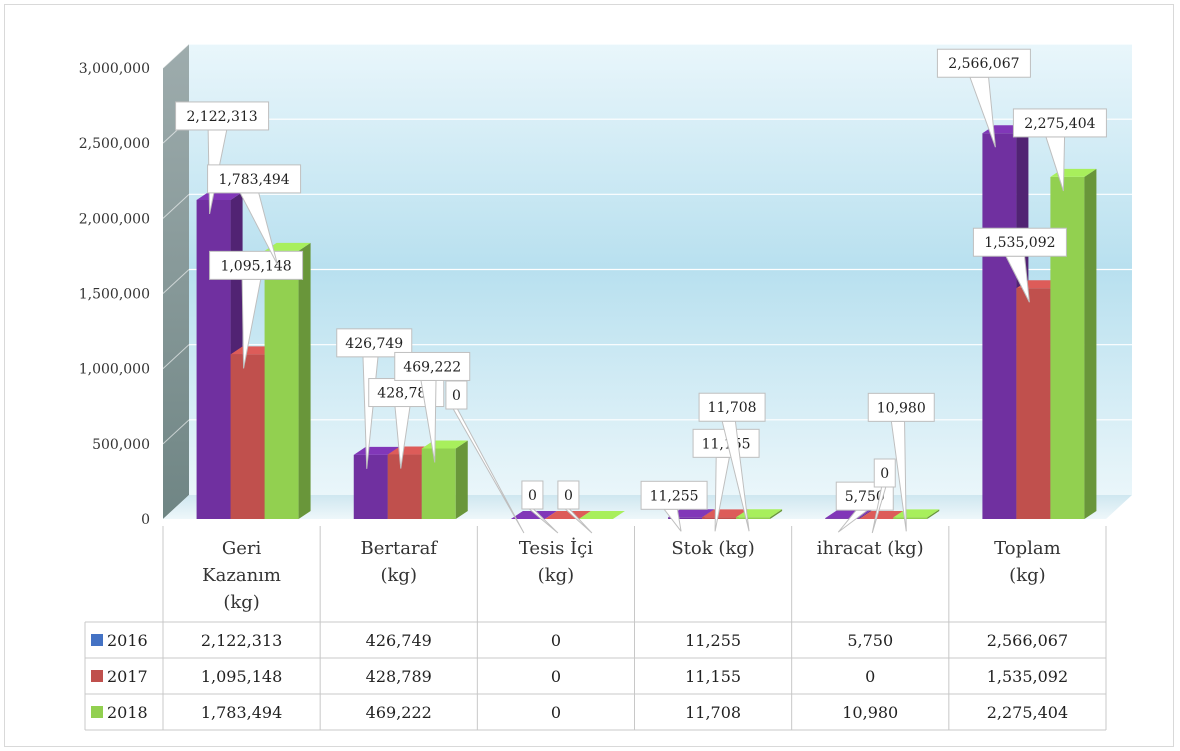 This screenshot has width=1180, height=751. I want to click on table-cell: 469,222, so click(399, 712).